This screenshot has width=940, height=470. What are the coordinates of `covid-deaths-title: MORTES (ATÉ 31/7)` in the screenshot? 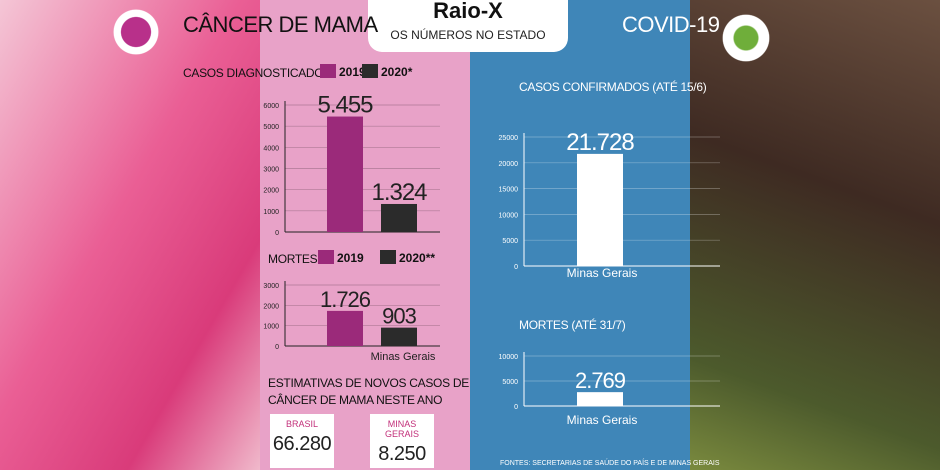 It's located at (572, 325).